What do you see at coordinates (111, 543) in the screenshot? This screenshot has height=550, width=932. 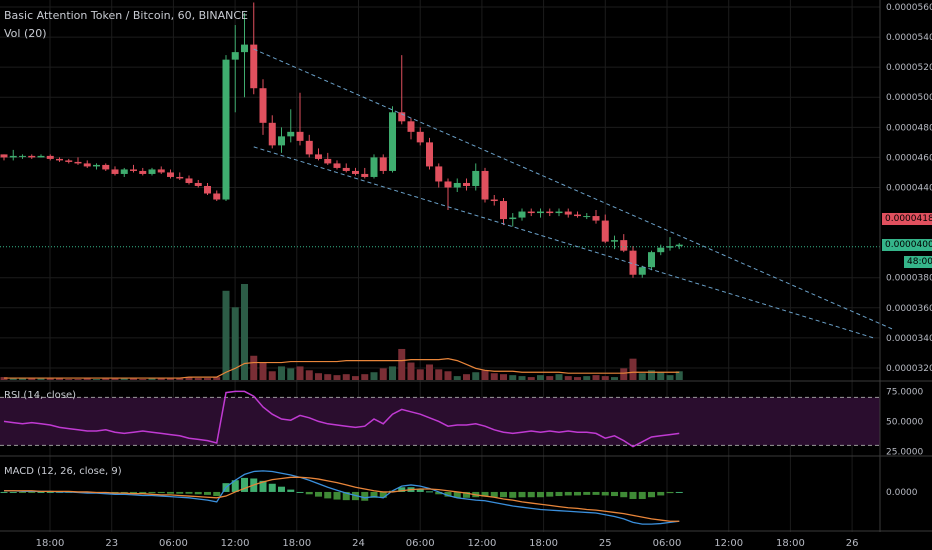 I see `time-tick-label: 23` at bounding box center [111, 543].